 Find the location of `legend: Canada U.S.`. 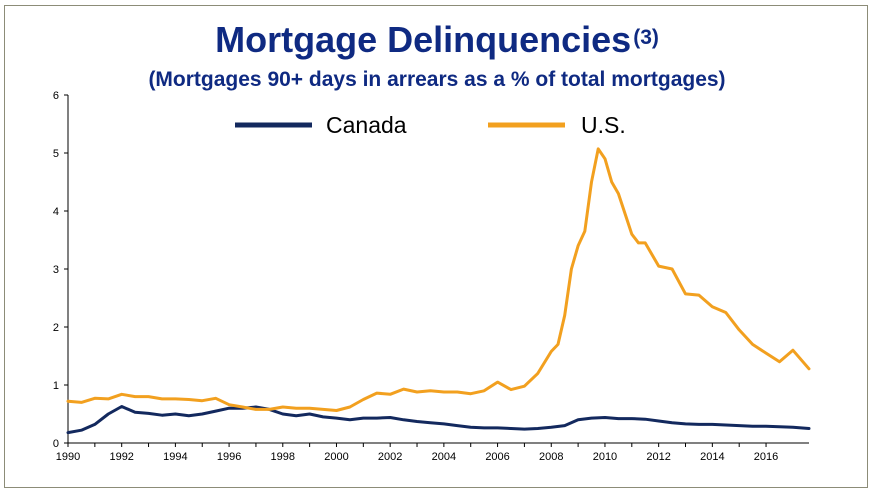

legend: Canada U.S. is located at coordinates (430, 125).